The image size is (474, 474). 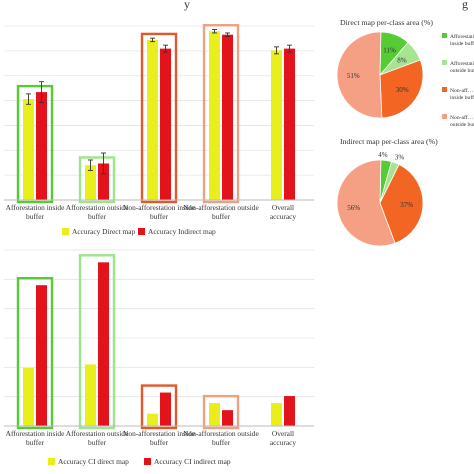 What do you see at coordinates (192, 461) in the screenshot?
I see `legend-label: Accuracy CI indirect map` at bounding box center [192, 461].